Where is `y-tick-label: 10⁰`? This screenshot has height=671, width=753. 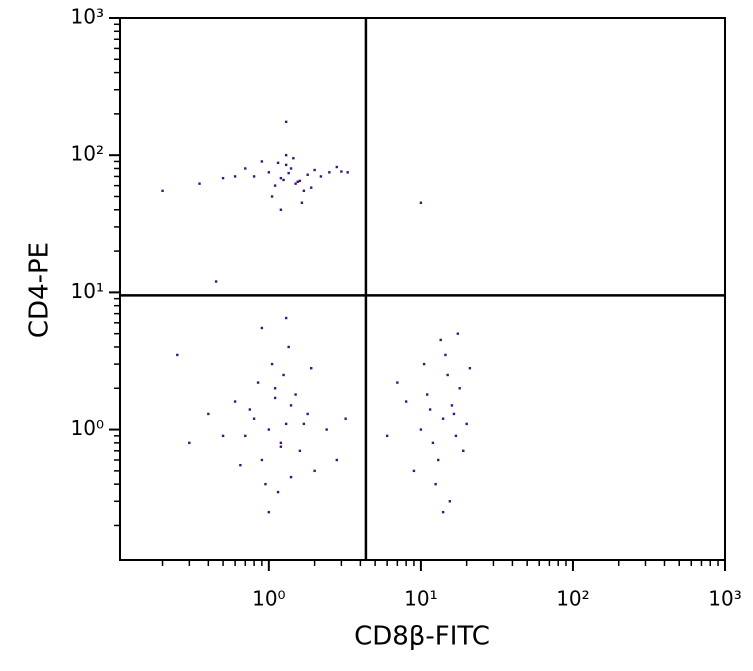 y-tick-label: 10⁰ is located at coordinates (87, 428).